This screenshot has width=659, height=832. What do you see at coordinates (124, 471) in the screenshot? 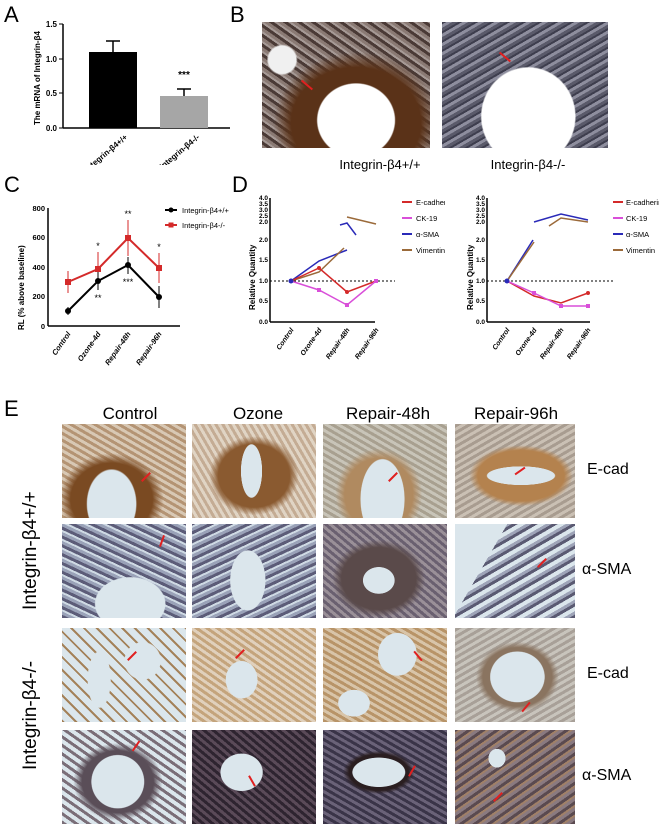
I see `micrograph-e-r1-control` at bounding box center [124, 471].